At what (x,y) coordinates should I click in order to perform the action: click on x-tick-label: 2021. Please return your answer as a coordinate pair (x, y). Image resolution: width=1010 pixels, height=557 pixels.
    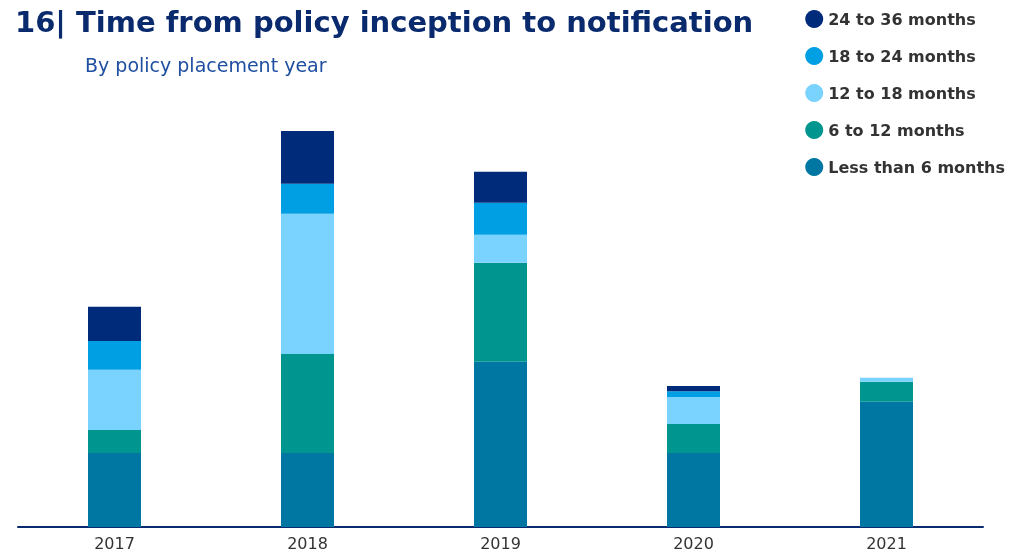
    Looking at the image, I should click on (886, 543).